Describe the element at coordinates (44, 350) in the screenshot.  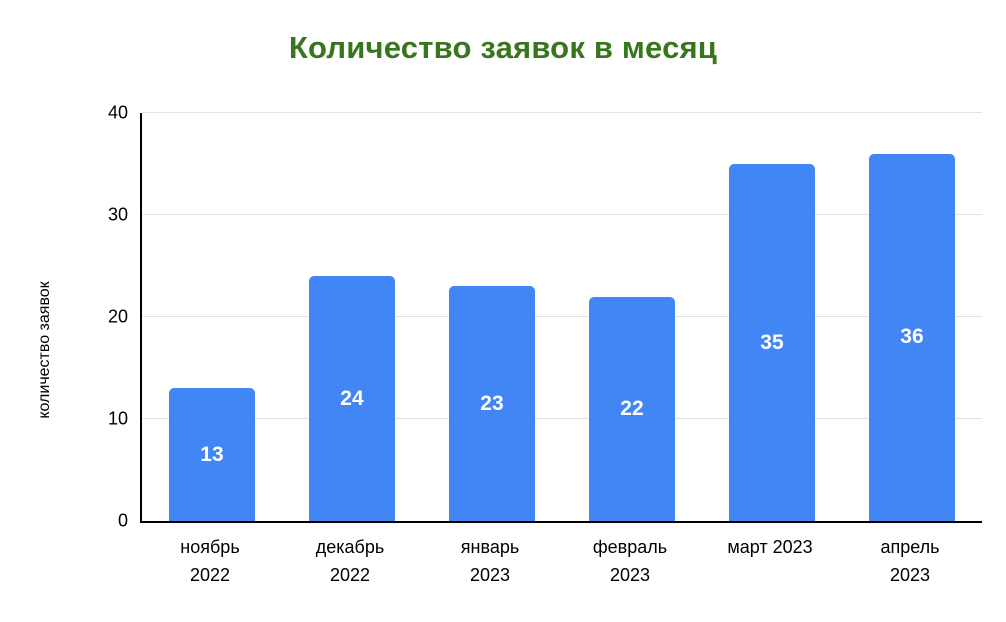
I see `y-axis-title: количество заявок` at that location.